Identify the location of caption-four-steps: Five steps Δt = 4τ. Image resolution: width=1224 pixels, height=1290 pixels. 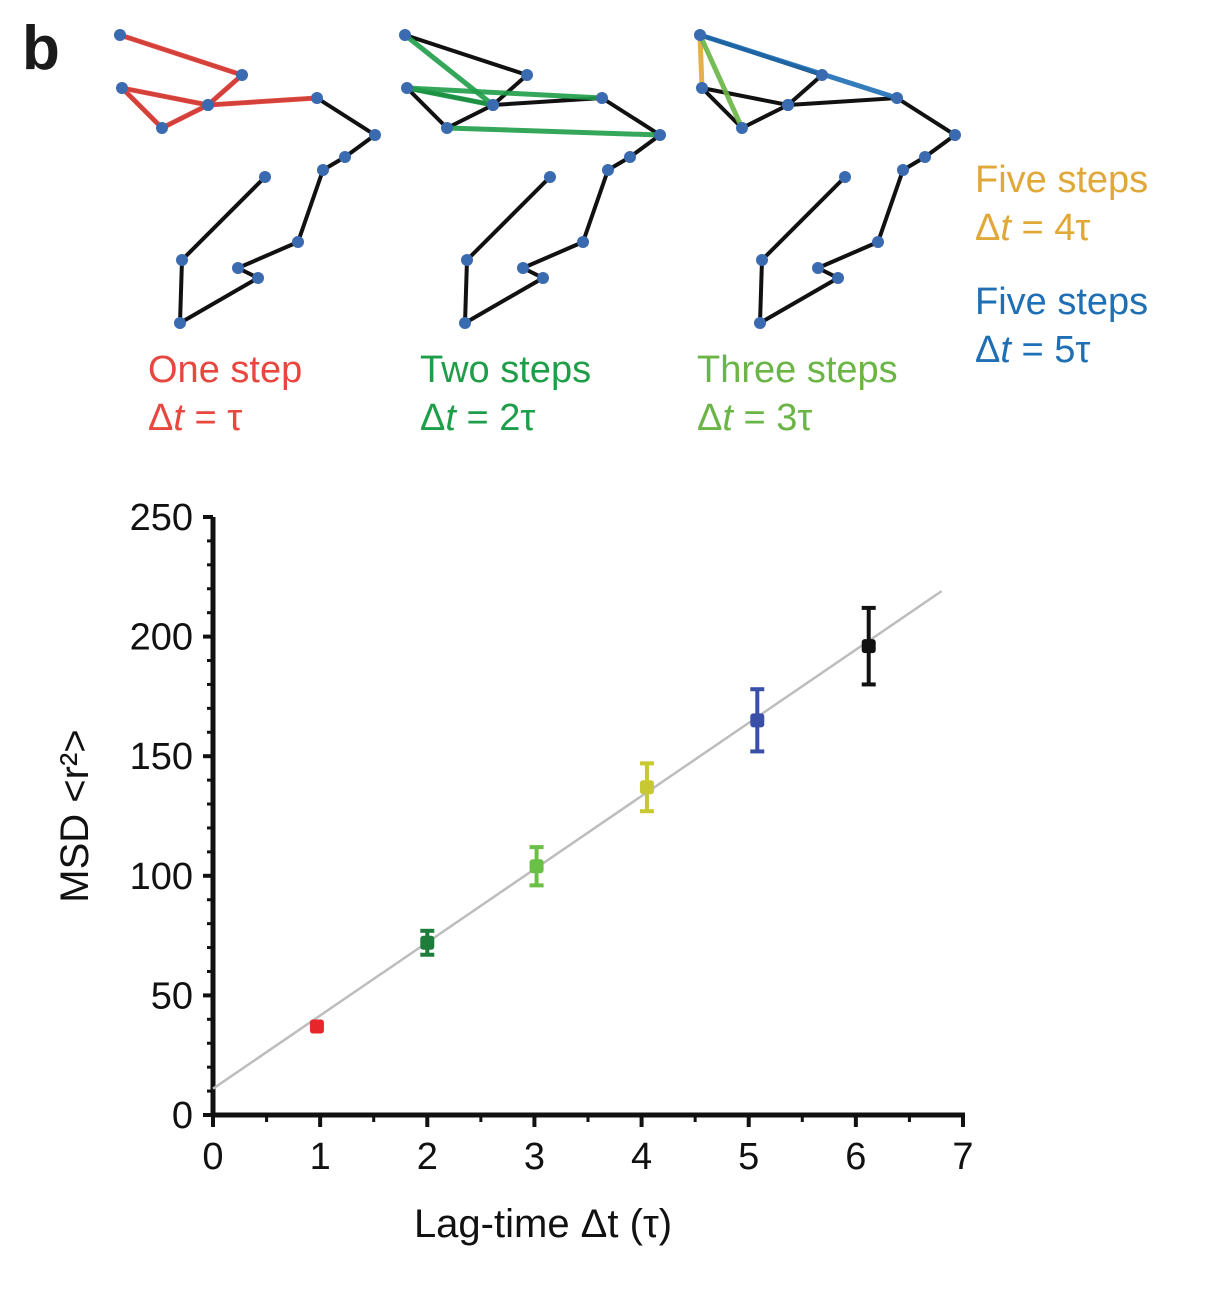
(1061, 204).